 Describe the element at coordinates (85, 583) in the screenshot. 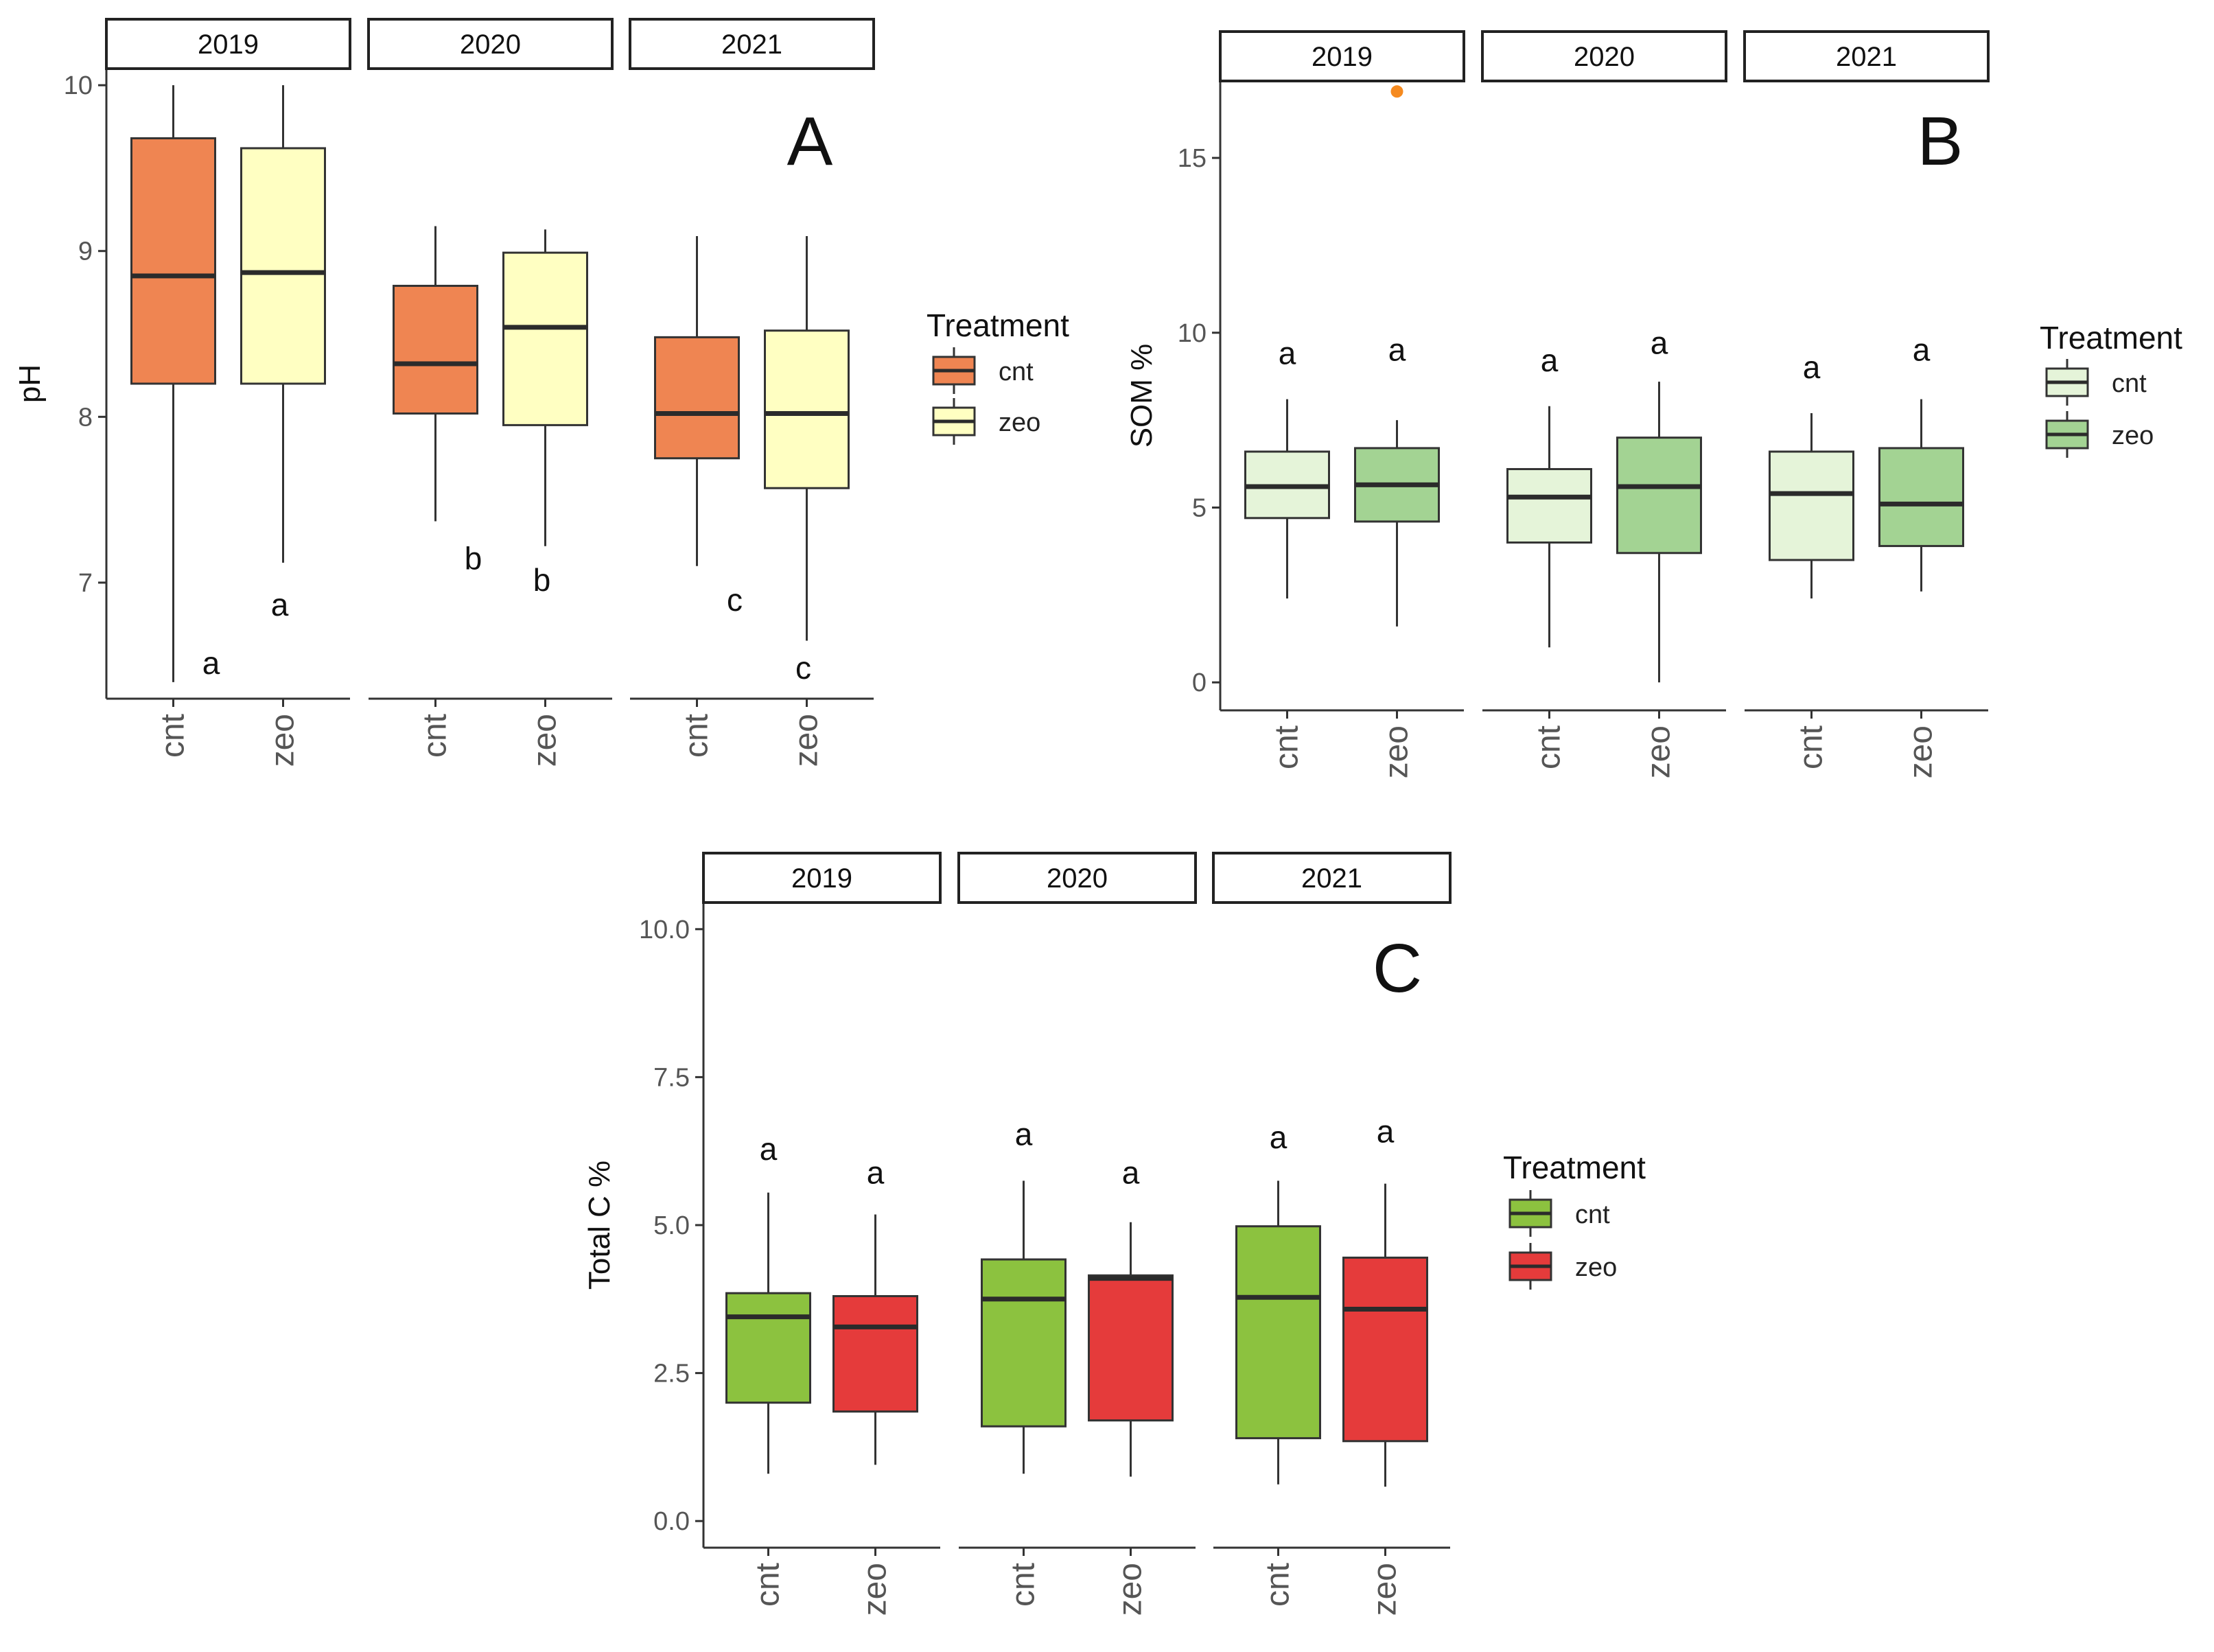

I see `y-tick-label: 7` at that location.